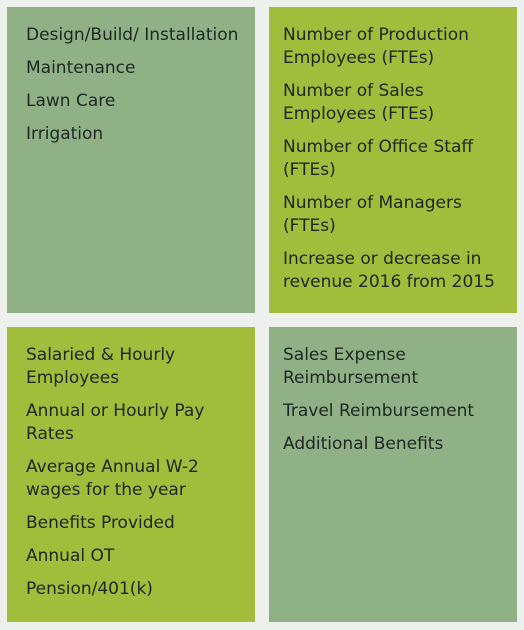 This screenshot has height=630, width=524. I want to click on panel-item: Travel Reimbursement, so click(379, 411).